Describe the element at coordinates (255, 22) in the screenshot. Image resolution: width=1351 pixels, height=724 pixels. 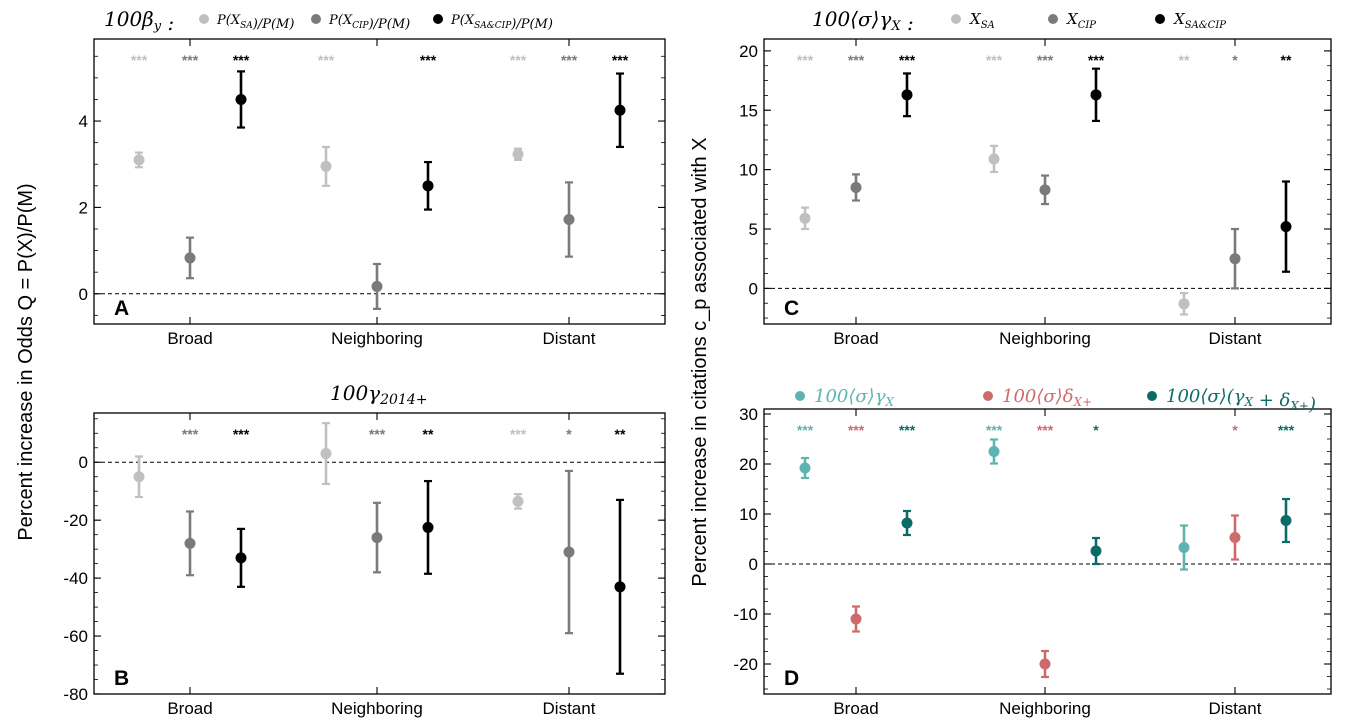
I see `legend-label: P(XSA)/P(M)` at that location.